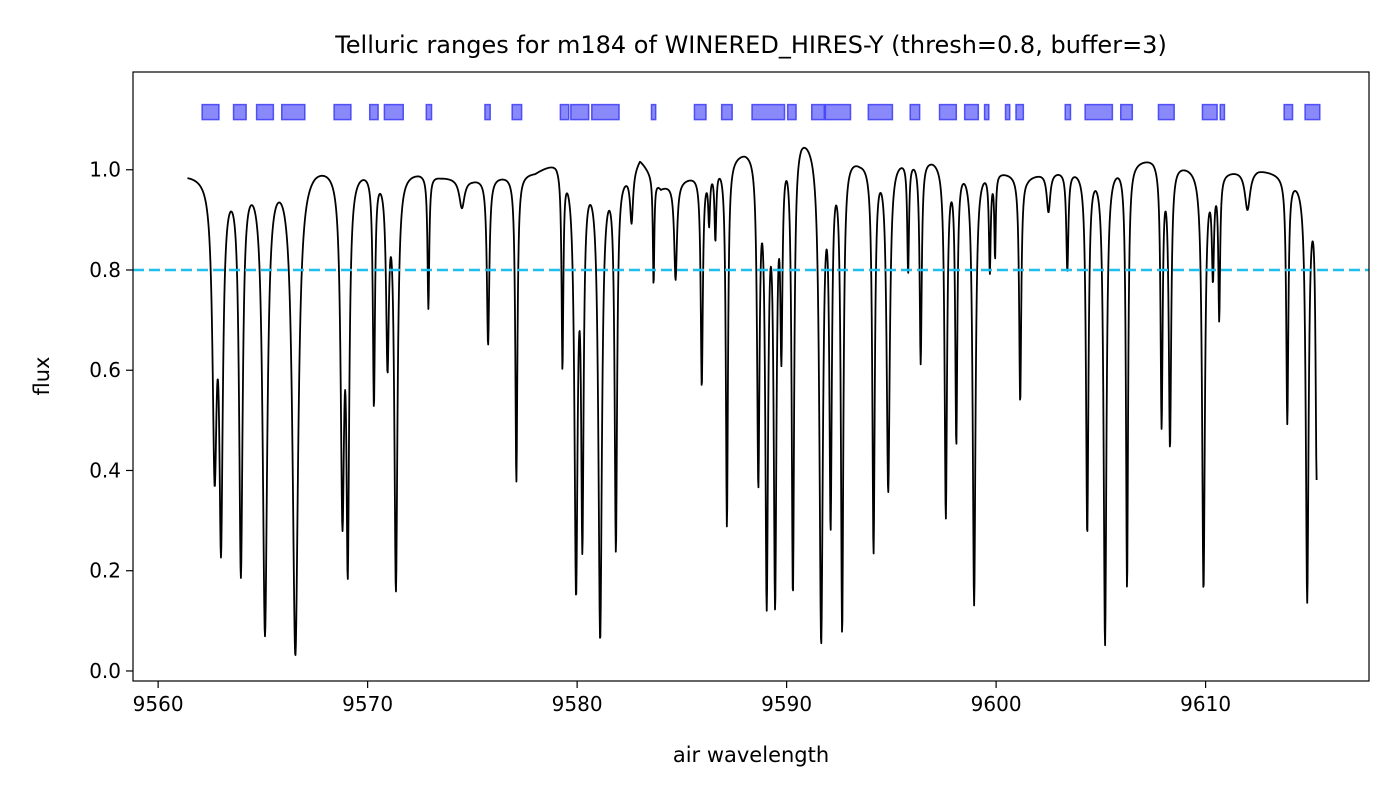 This screenshot has width=1400, height=800. What do you see at coordinates (1205, 704) in the screenshot?
I see `x-tick-label: 9610` at bounding box center [1205, 704].